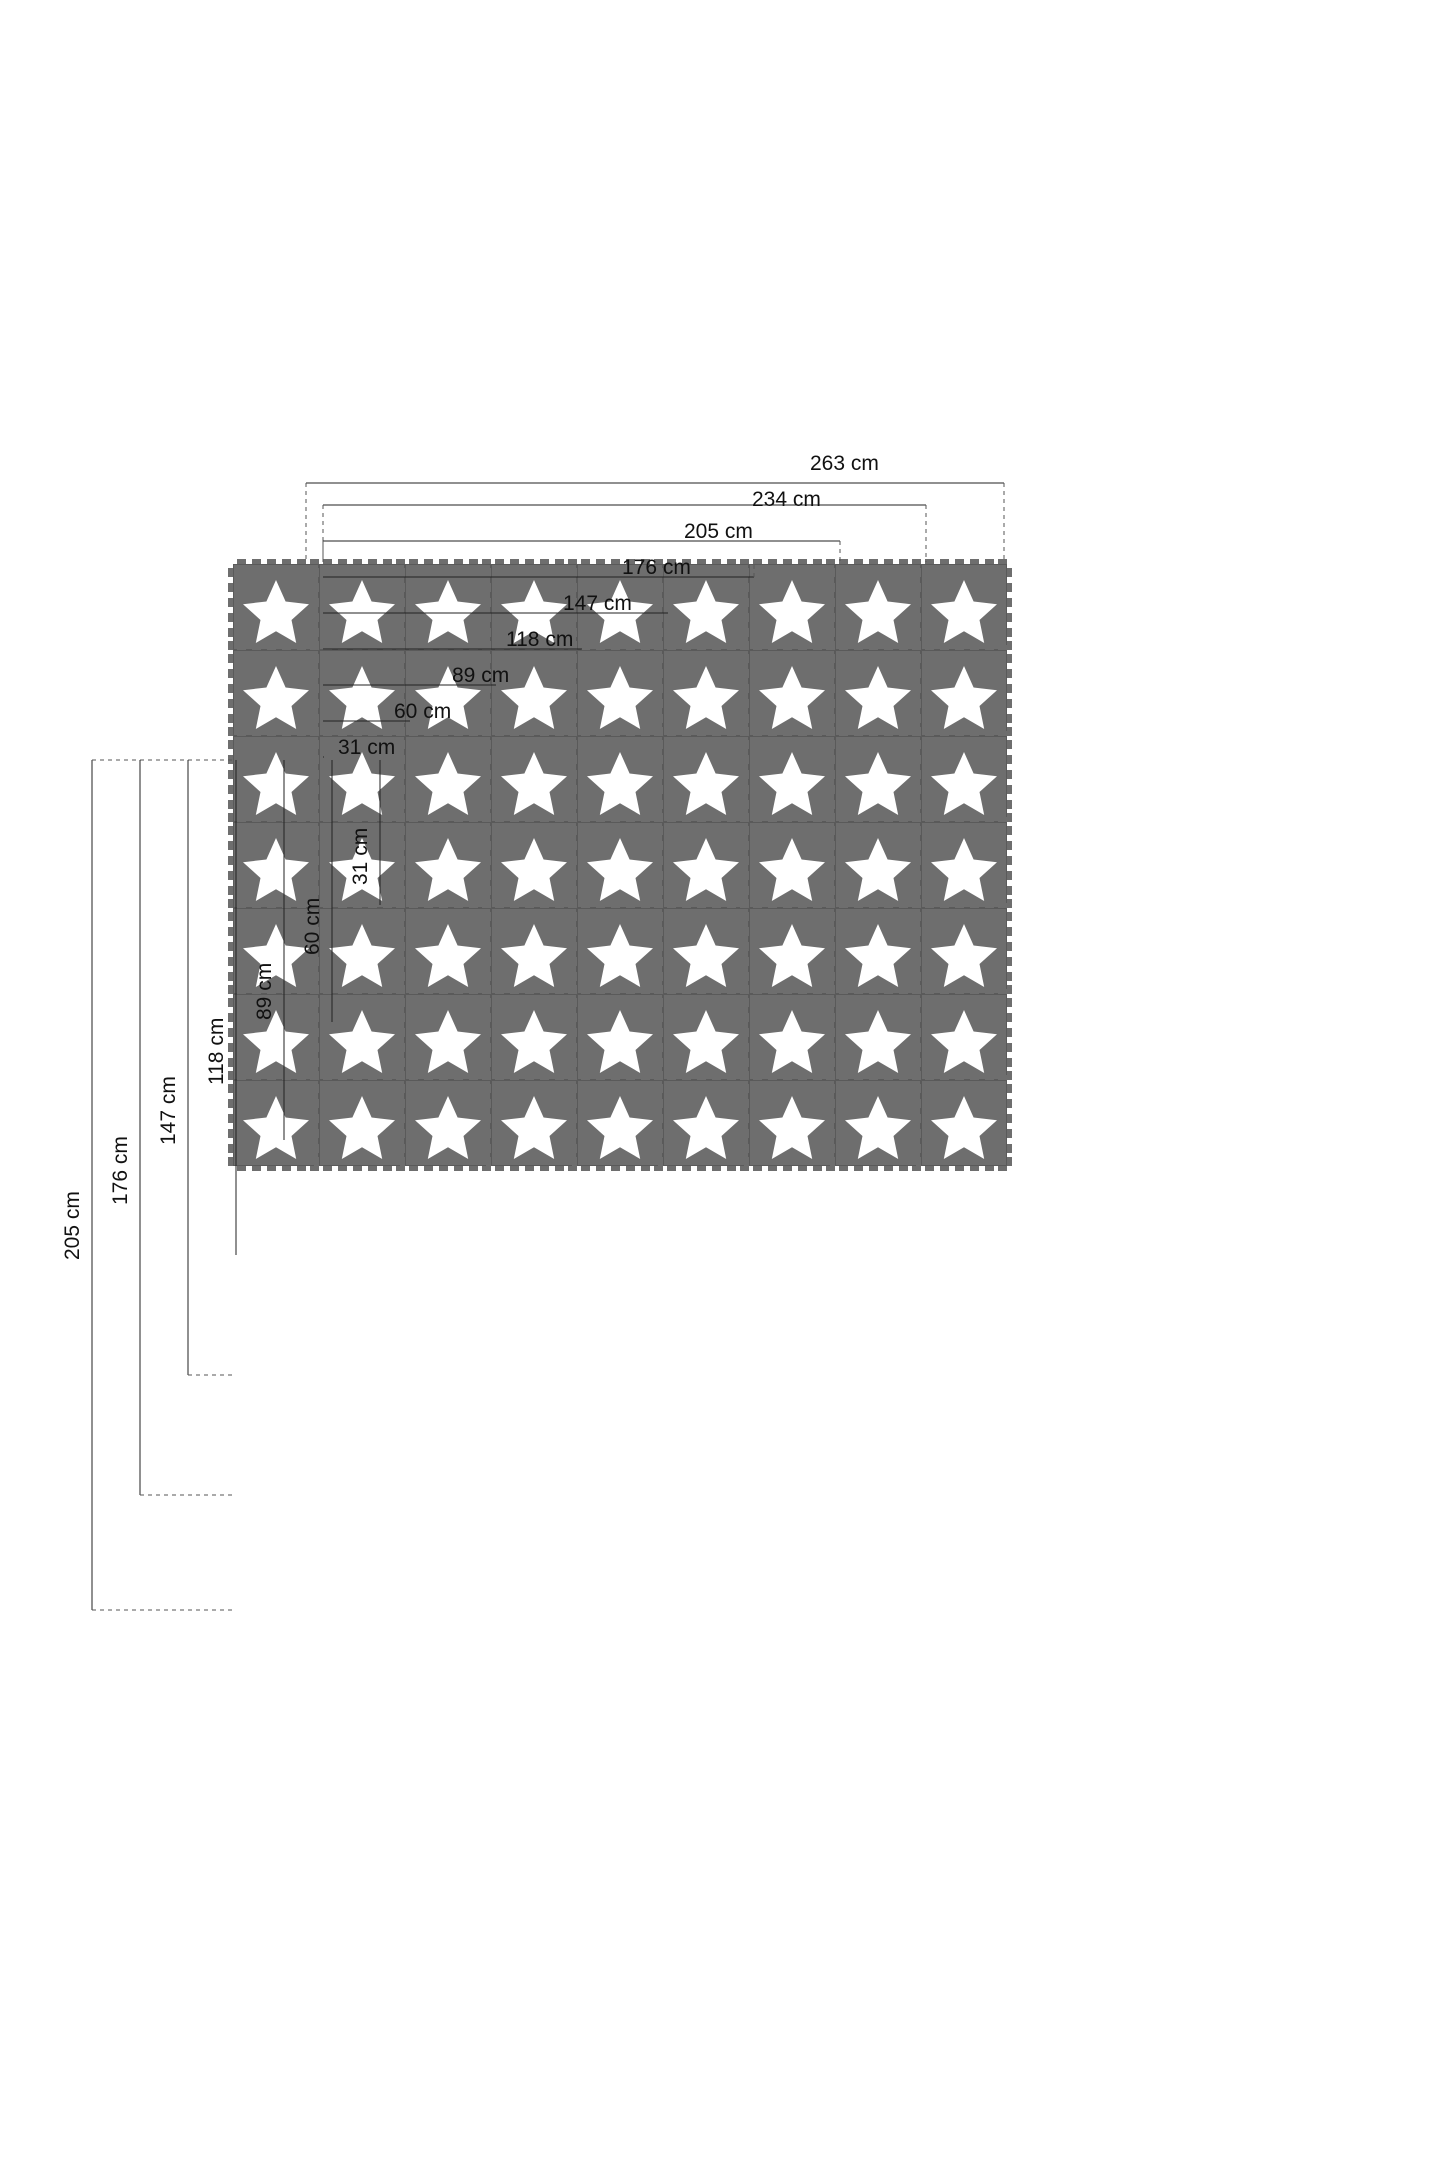 The image size is (1440, 2160). What do you see at coordinates (360, 856) in the screenshot?
I see `left-dimension-label-31: 31 cm` at bounding box center [360, 856].